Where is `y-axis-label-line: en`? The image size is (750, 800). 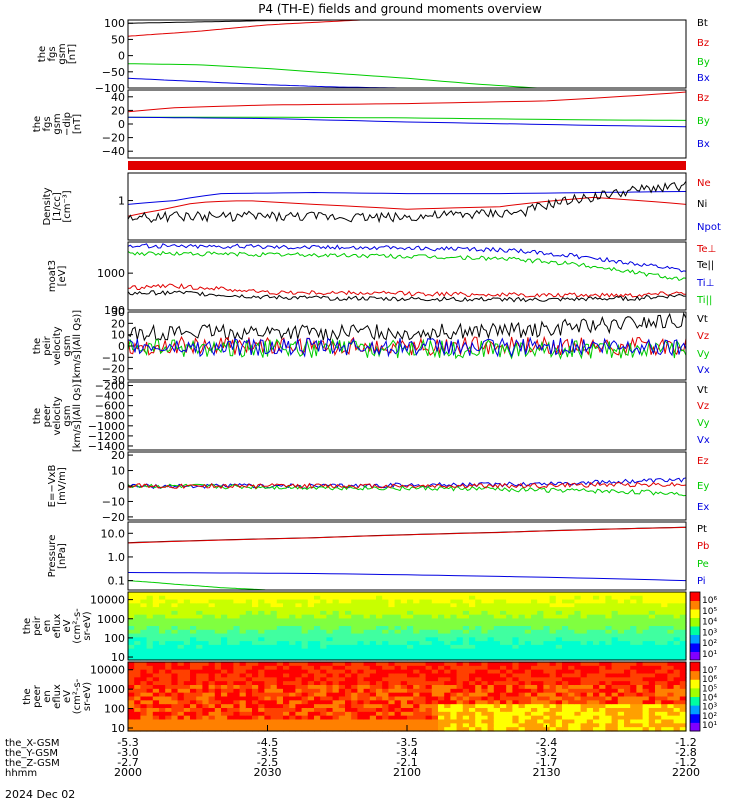
y-axis-label-line: en is located at coordinates (47, 696).